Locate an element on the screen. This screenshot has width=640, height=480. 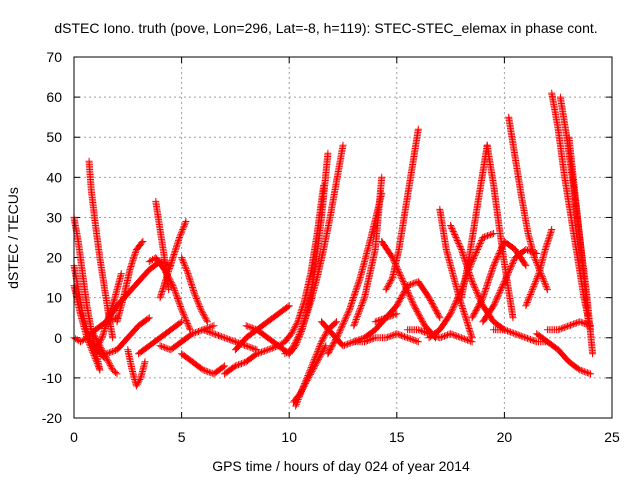
y-tick-label: 70 is located at coordinates (54, 57).